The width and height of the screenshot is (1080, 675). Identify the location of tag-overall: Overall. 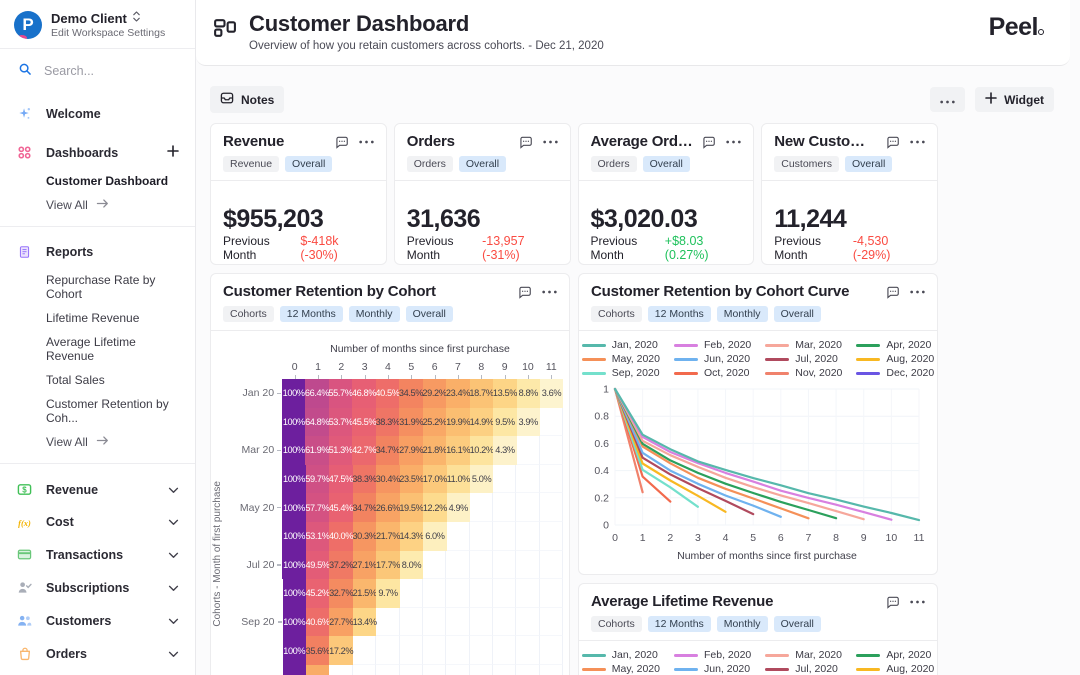
(869, 164).